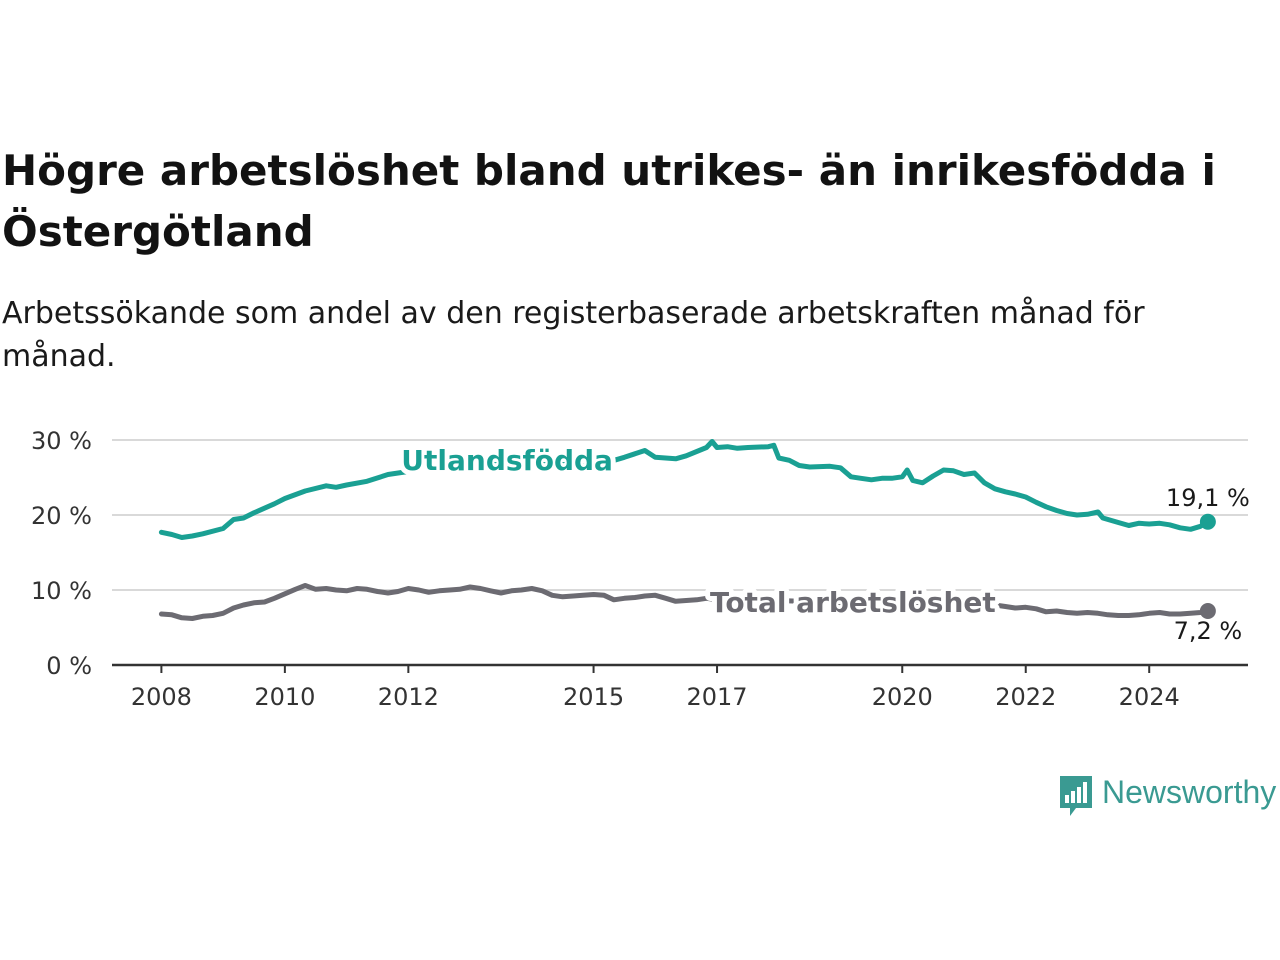 Image resolution: width=1280 pixels, height=960 pixels. What do you see at coordinates (593, 697) in the screenshot?
I see `x-tick-label: 2015` at bounding box center [593, 697].